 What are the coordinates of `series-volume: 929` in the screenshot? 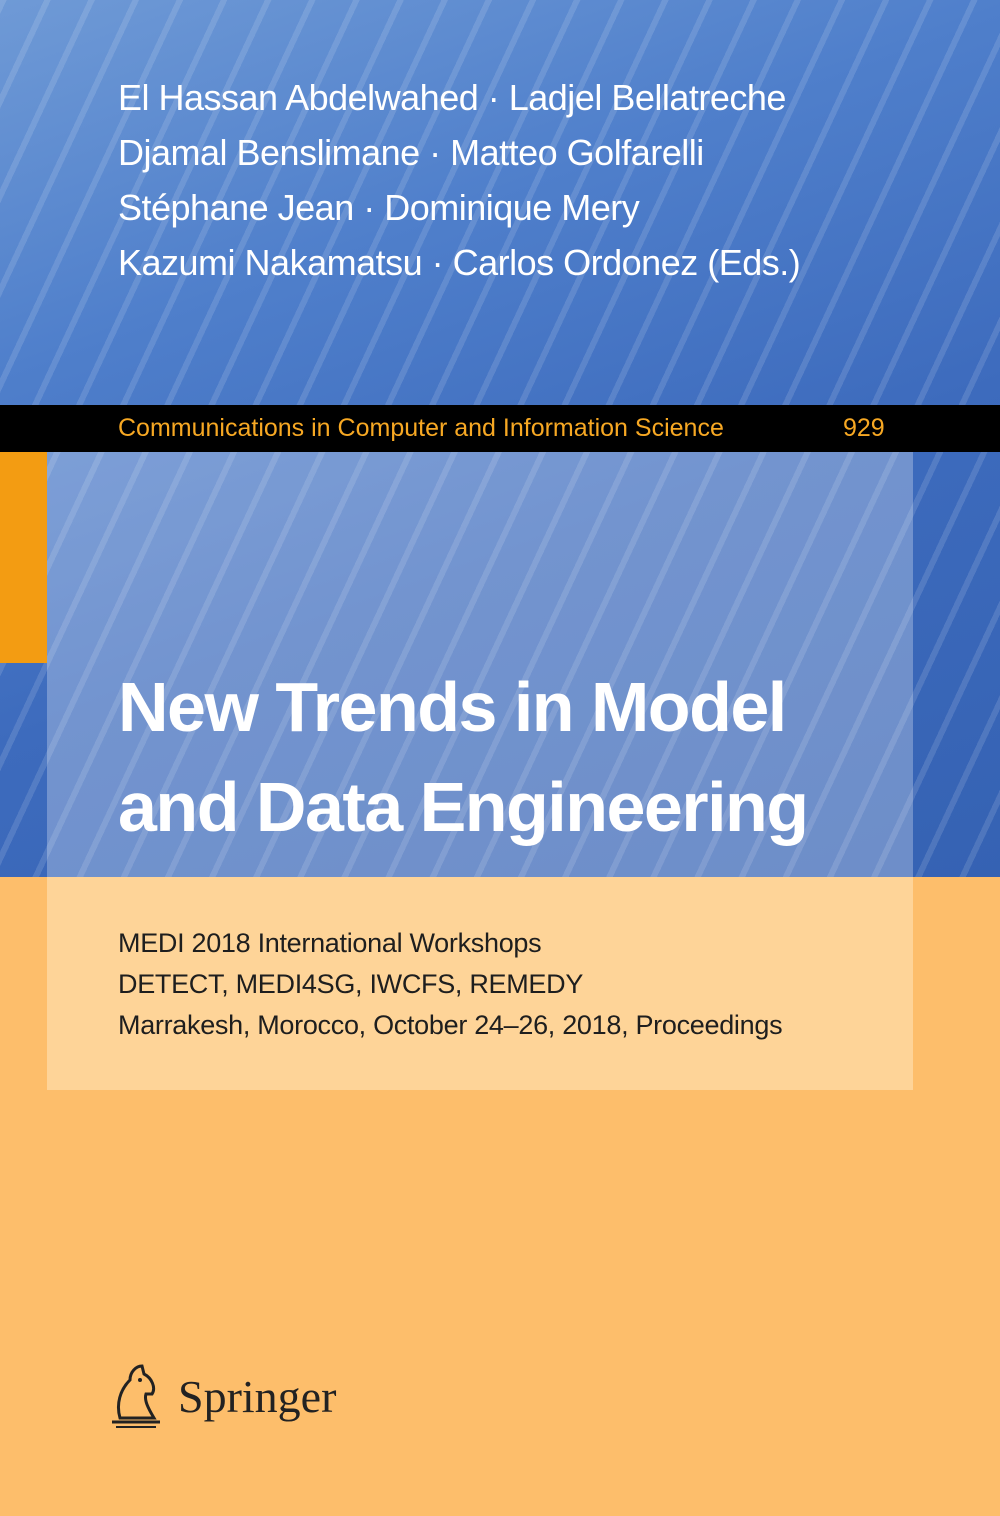 It's located at (864, 428).